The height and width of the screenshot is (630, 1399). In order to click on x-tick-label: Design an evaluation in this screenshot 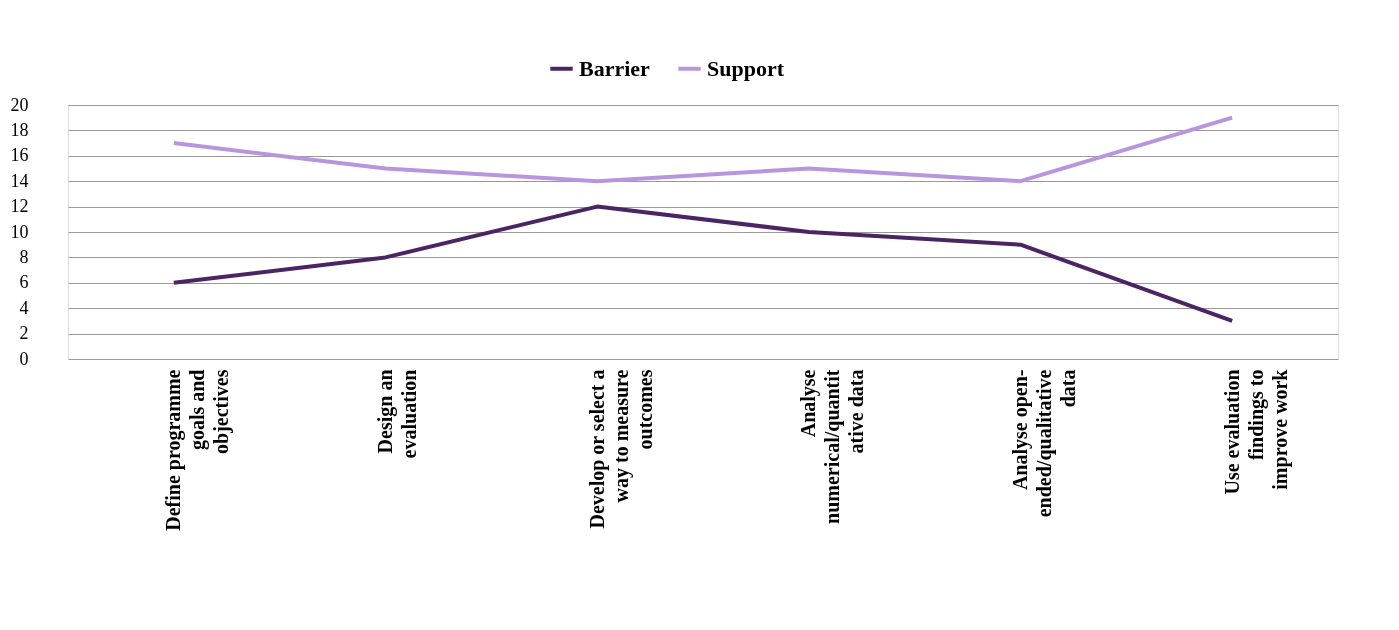, I will do `click(397, 414)`.